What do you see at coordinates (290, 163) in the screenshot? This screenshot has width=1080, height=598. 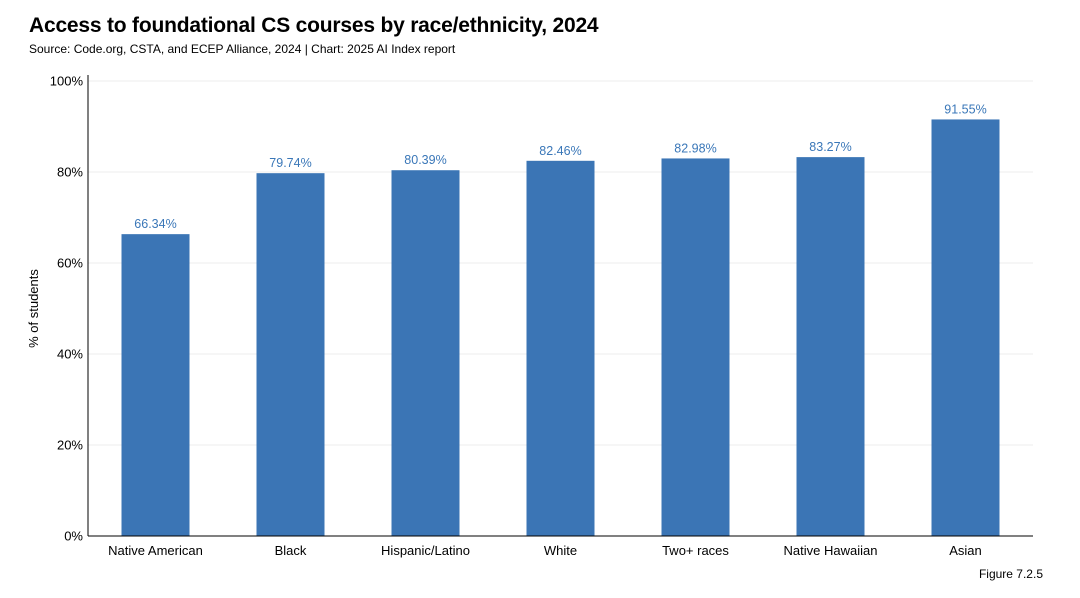 I see `bar-value-label: 79.74%` at bounding box center [290, 163].